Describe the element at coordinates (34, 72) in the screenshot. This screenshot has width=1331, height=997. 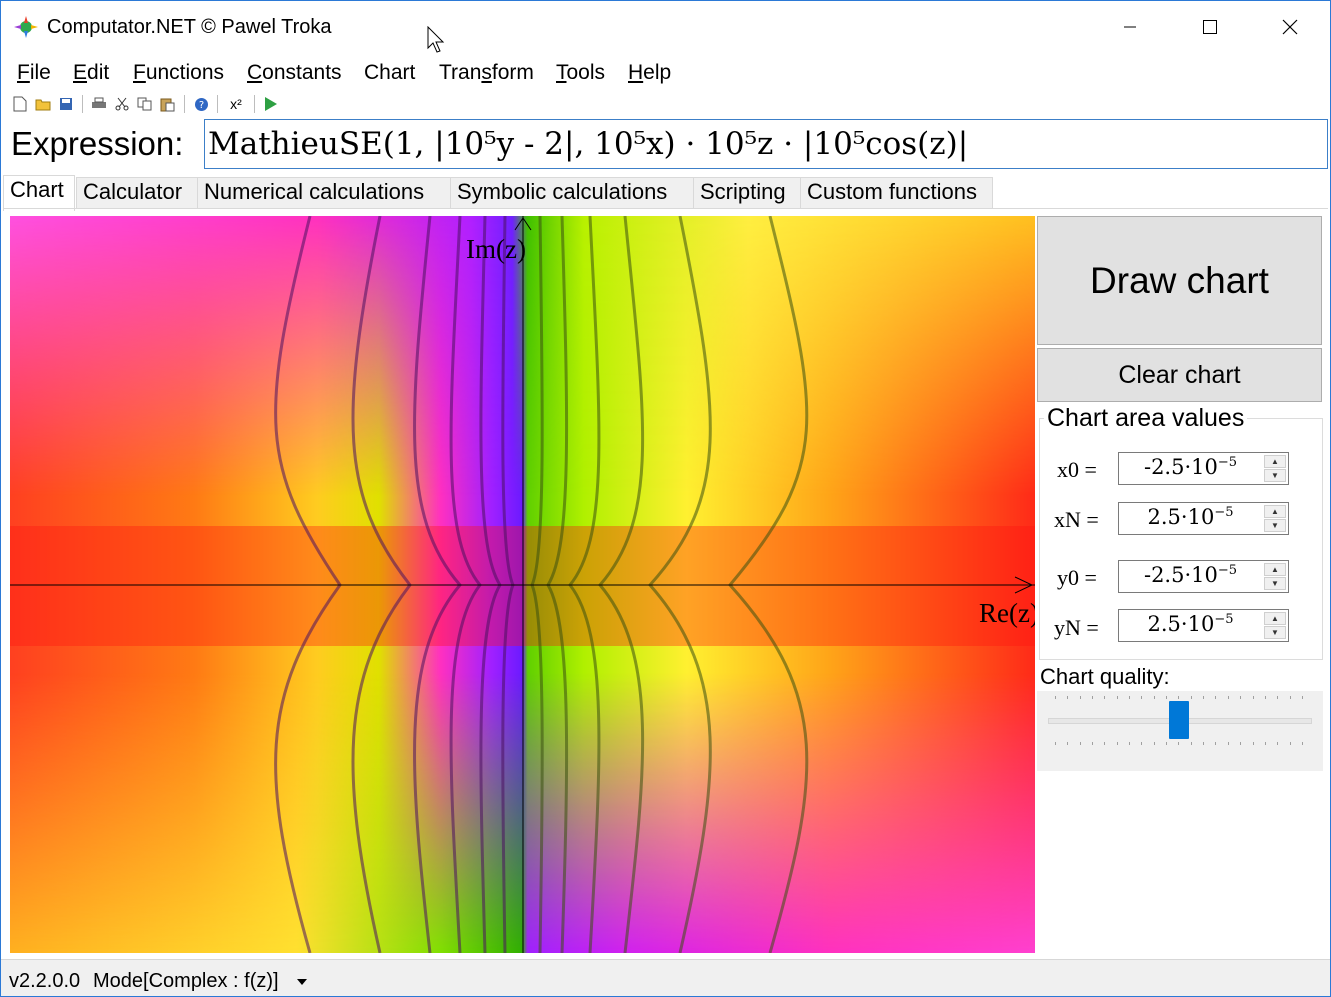
I see `menu-file: File` at that location.